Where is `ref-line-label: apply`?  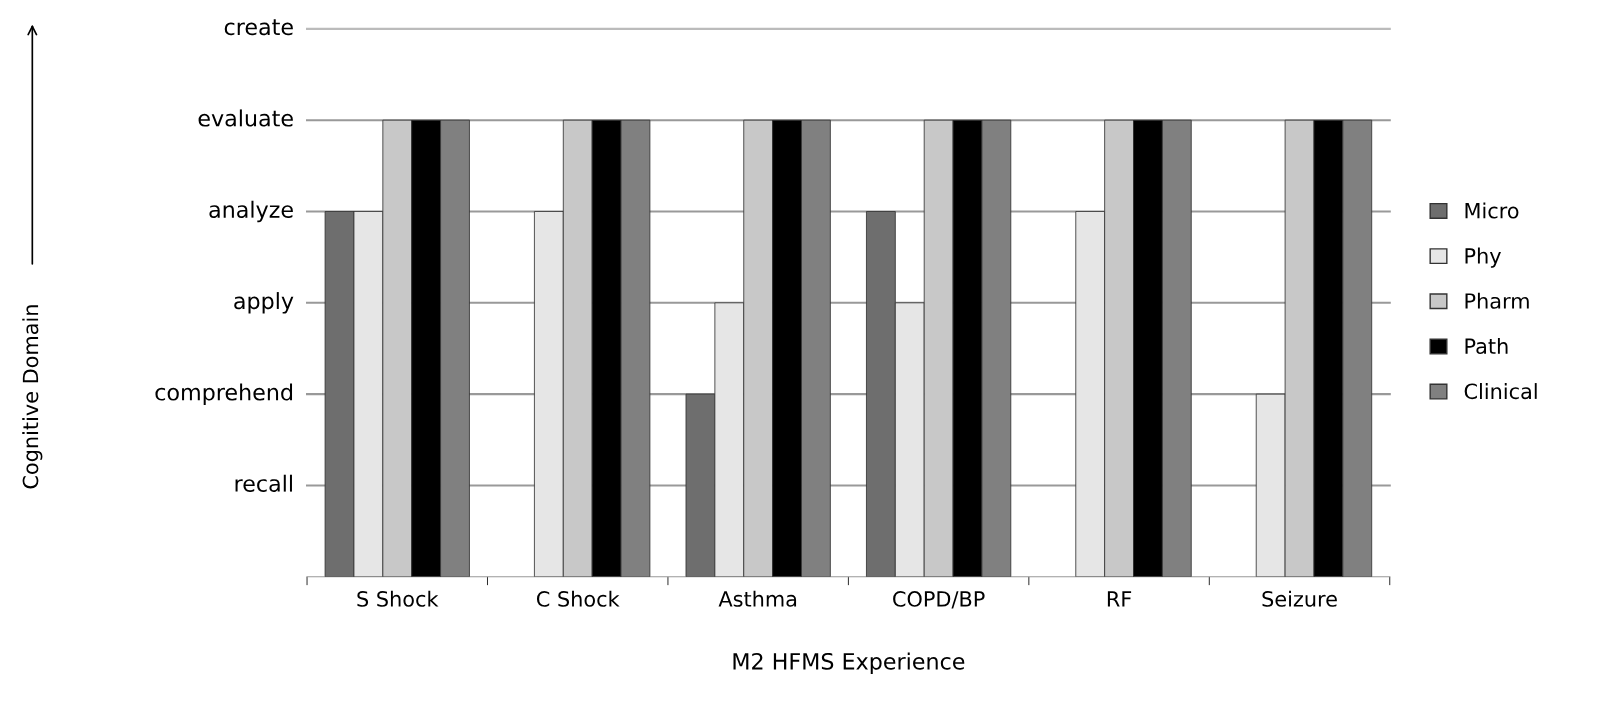 ref-line-label: apply is located at coordinates (264, 303).